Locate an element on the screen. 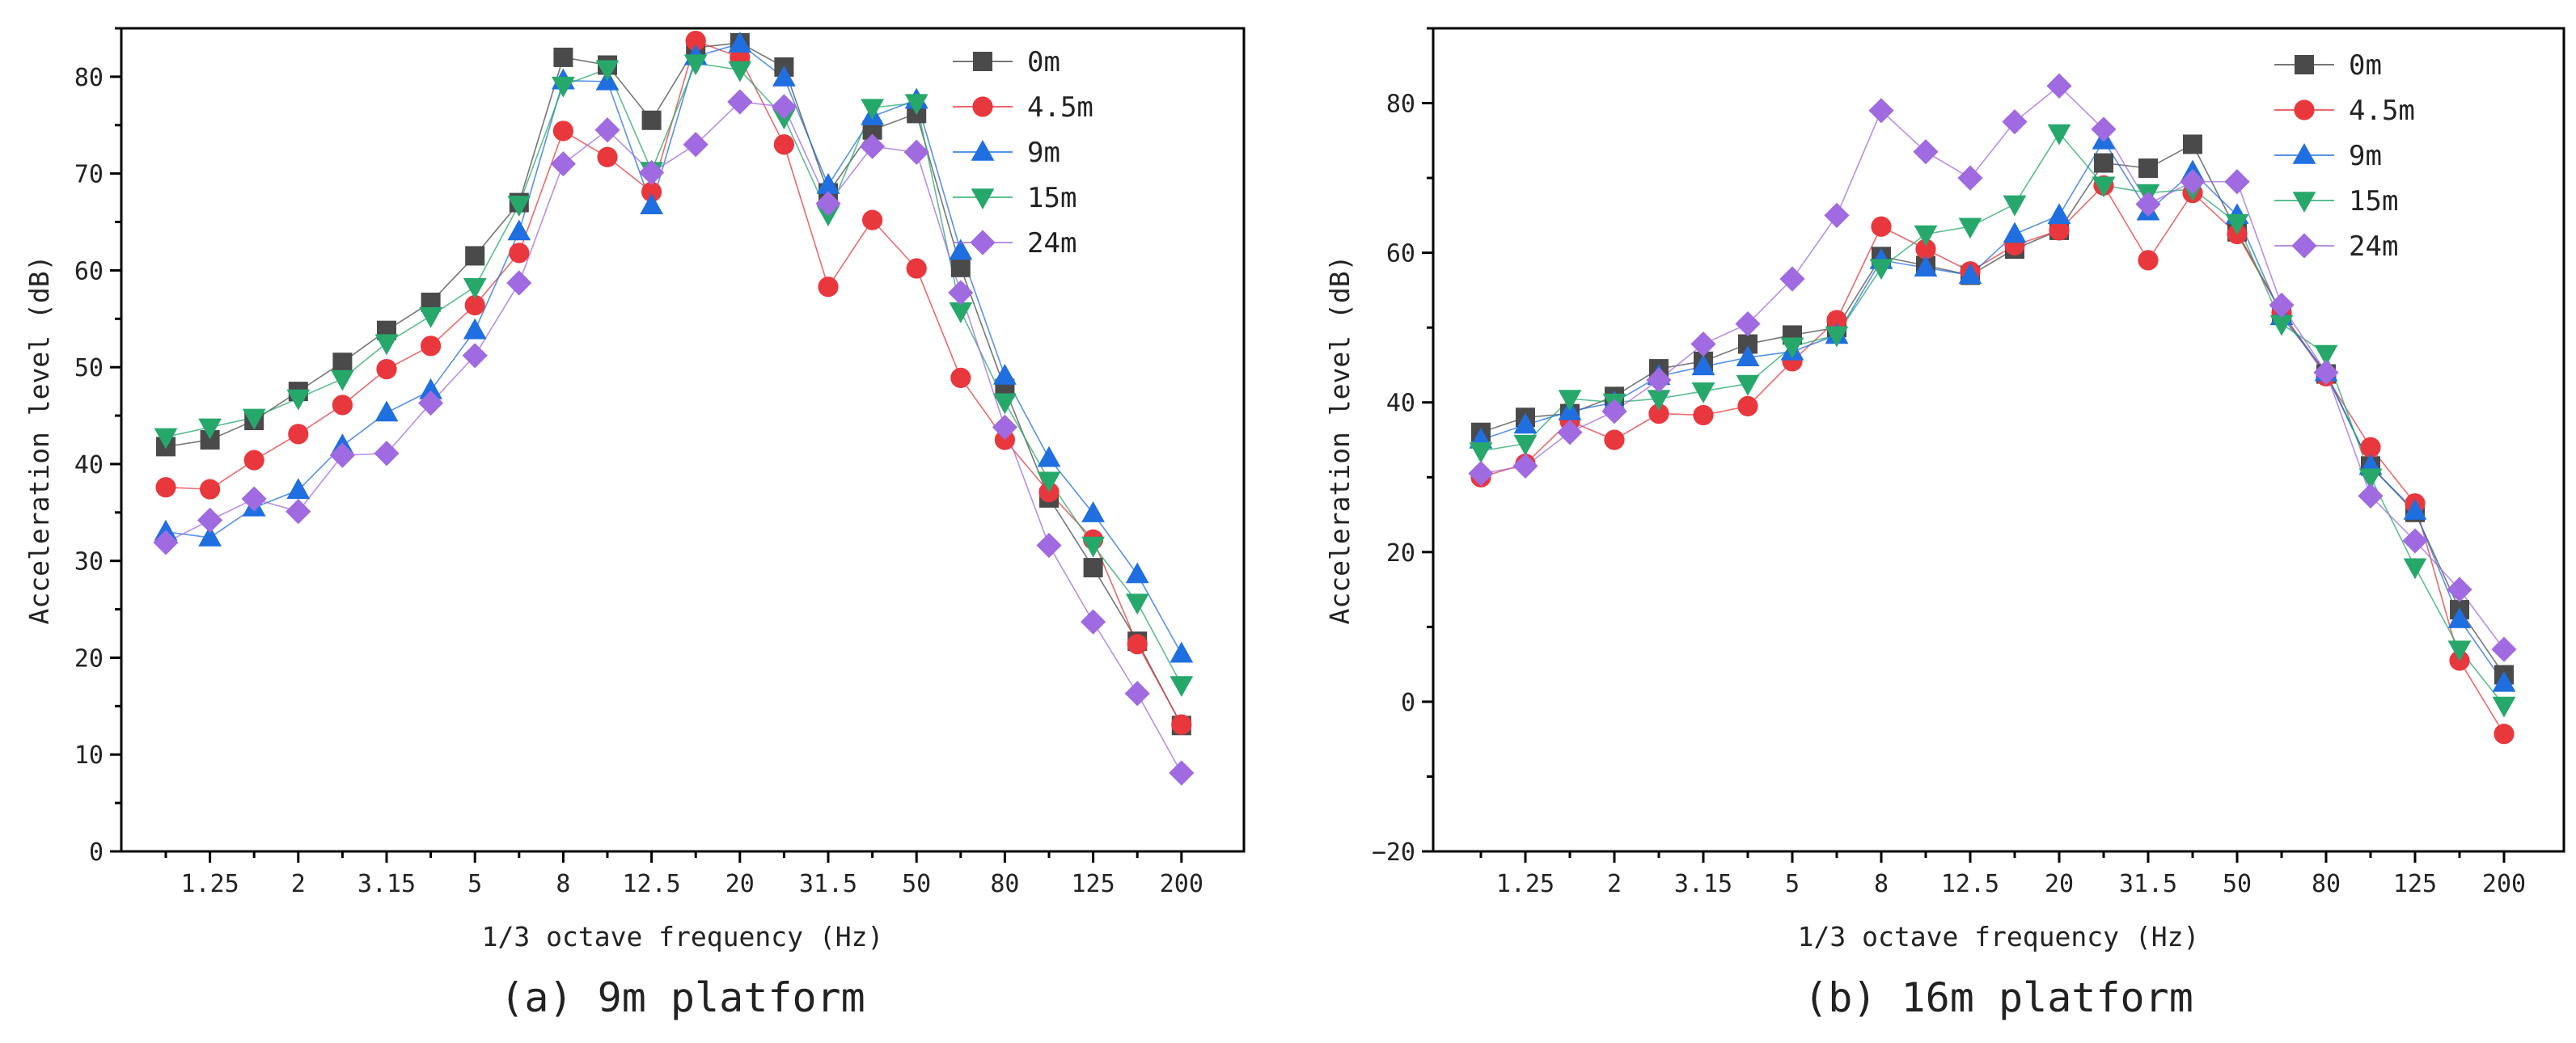 The width and height of the screenshot is (2576, 1043). panel-a-legend-15m-label: 15m is located at coordinates (1052, 198).